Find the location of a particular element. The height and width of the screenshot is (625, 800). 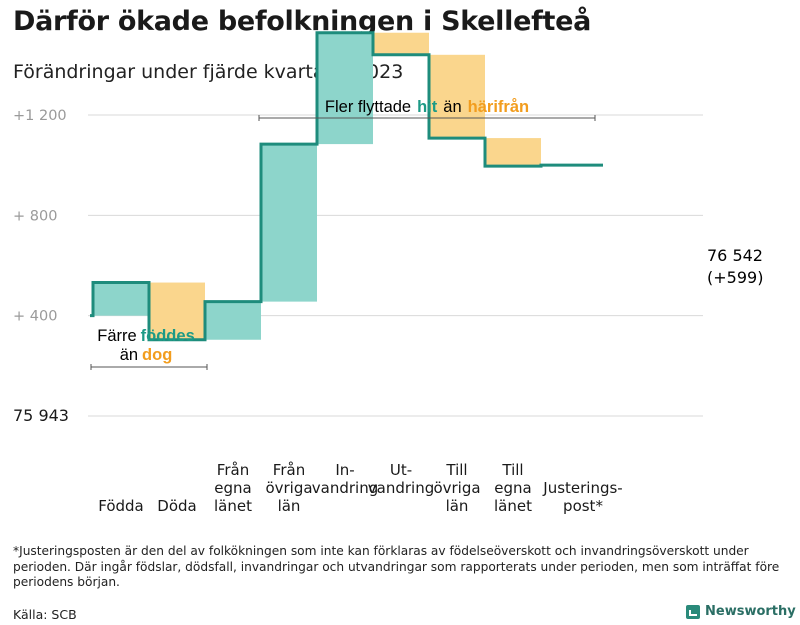

x-category-label: Födda is located at coordinates (121, 506).